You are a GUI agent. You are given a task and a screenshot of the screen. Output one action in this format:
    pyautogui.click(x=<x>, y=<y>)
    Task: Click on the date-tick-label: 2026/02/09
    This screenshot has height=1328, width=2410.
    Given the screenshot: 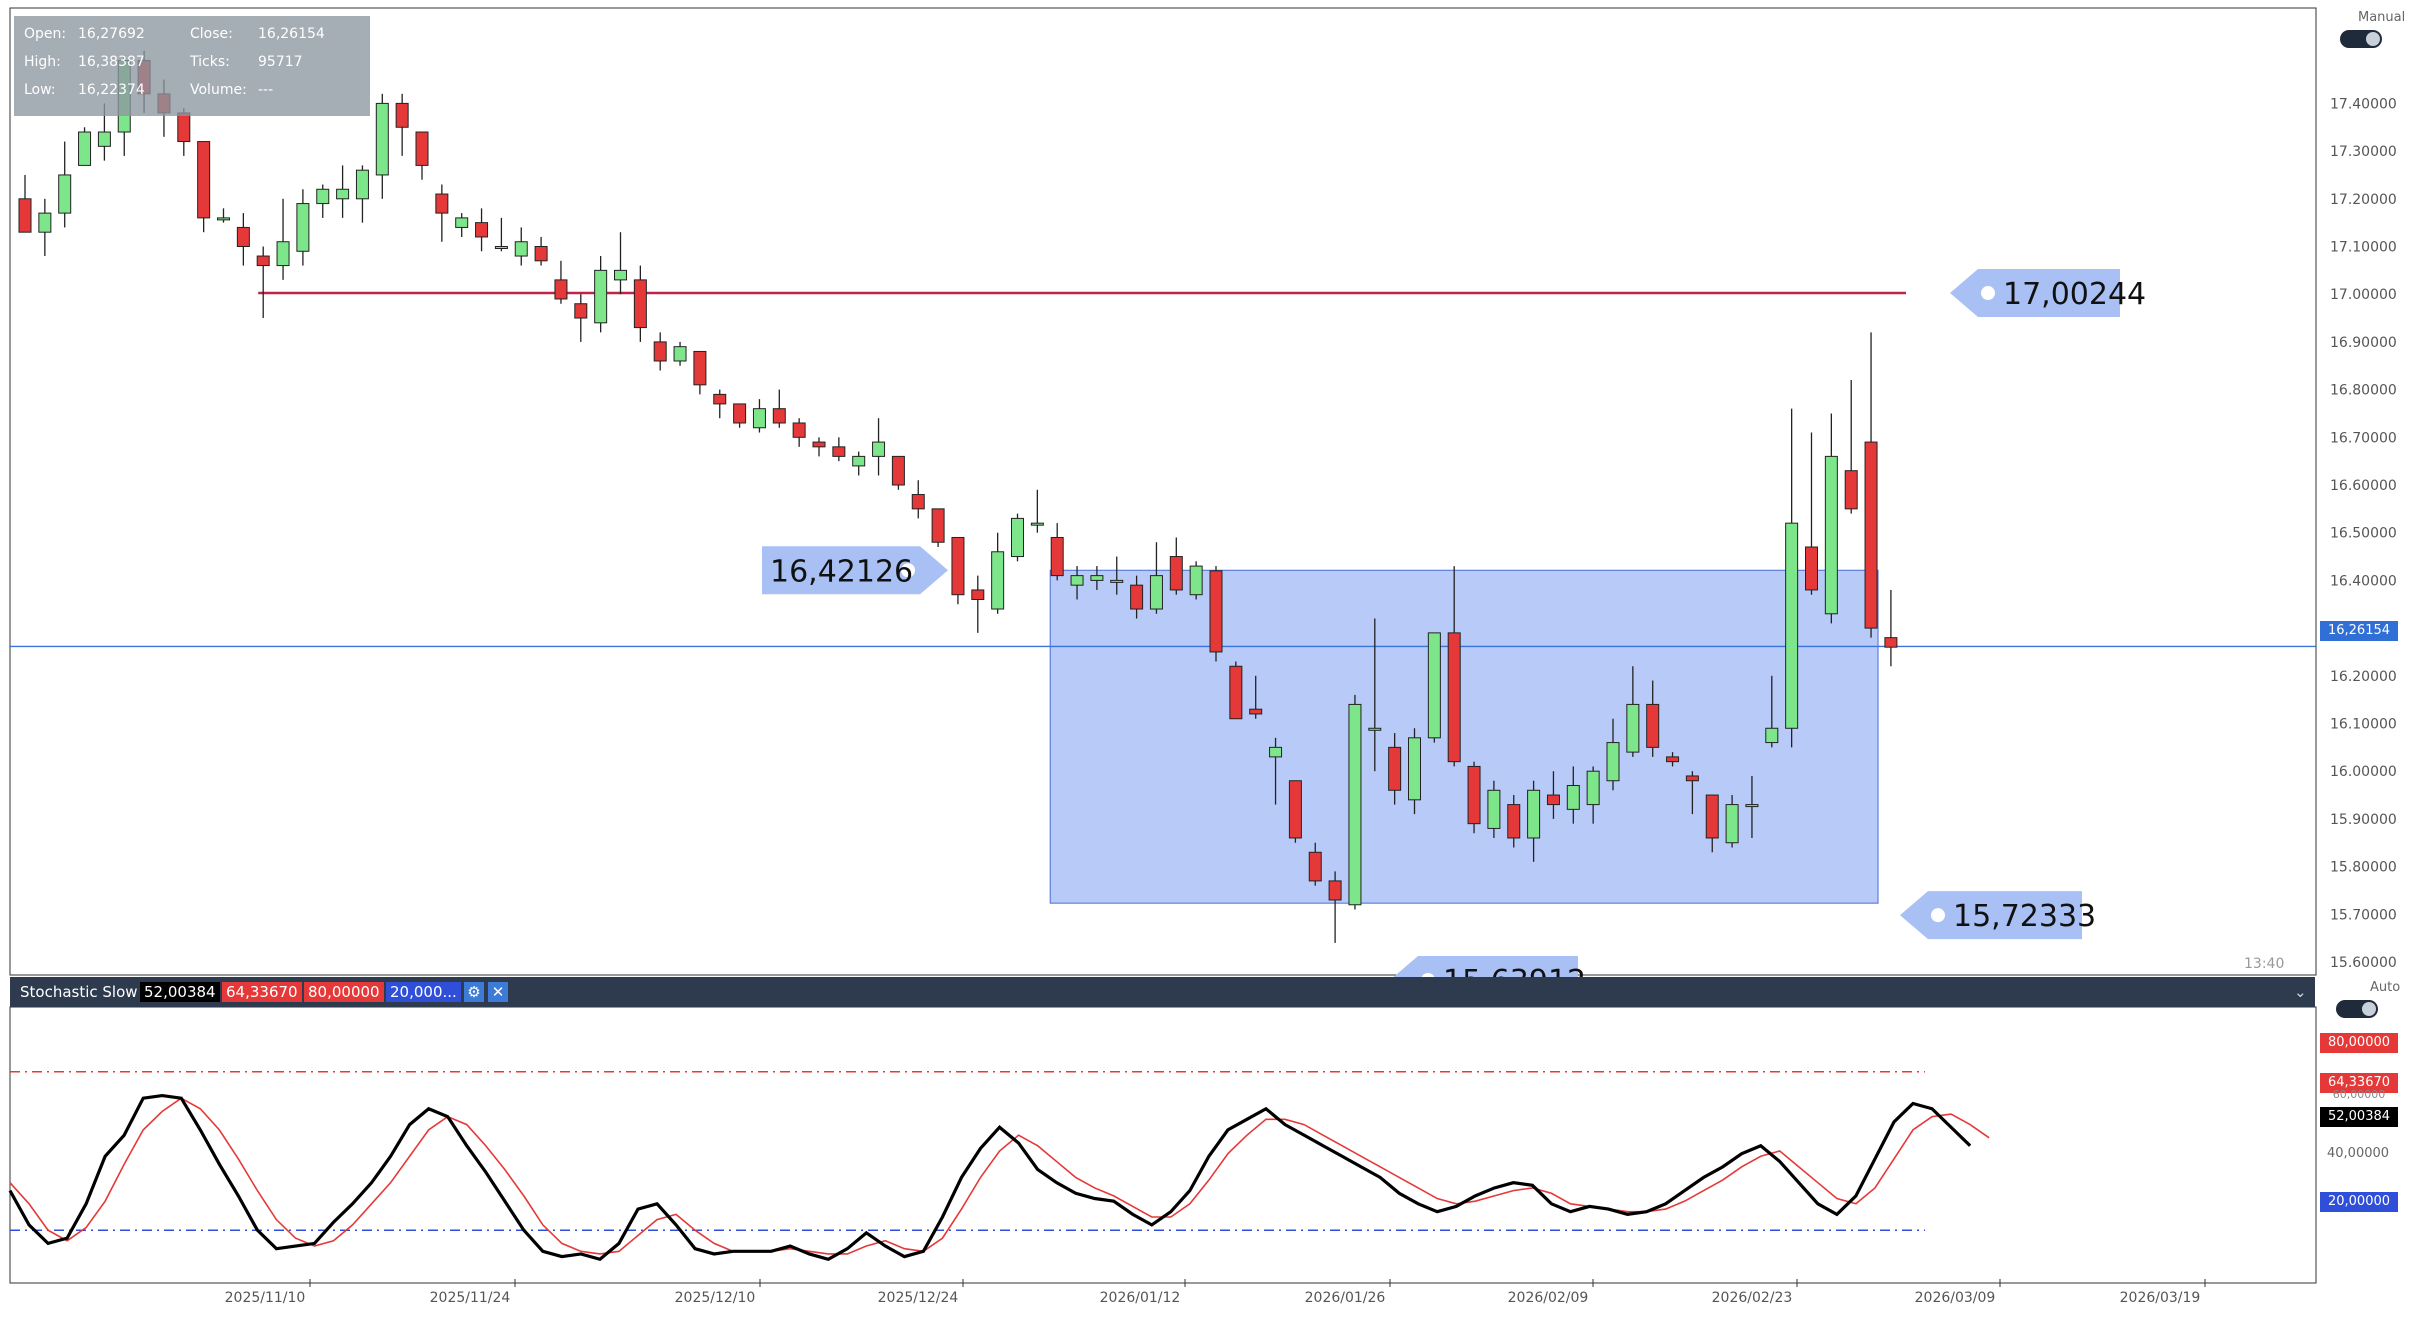 What is the action you would take?
    pyautogui.click(x=1548, y=1298)
    